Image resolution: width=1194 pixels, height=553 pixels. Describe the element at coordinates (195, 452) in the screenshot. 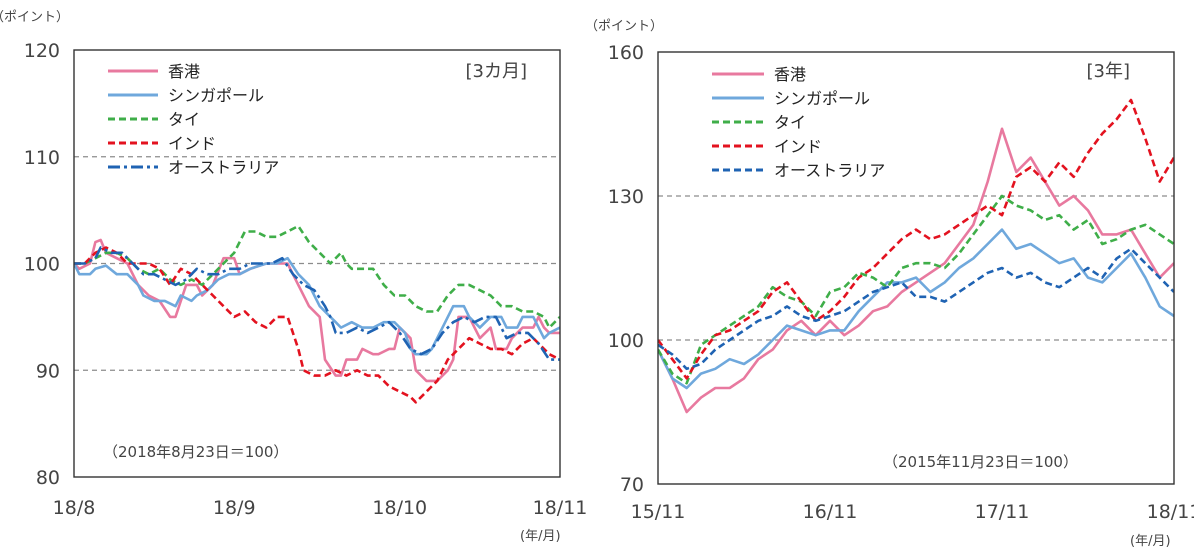

I see `base-date-note: （2018年8月23日＝100）` at that location.